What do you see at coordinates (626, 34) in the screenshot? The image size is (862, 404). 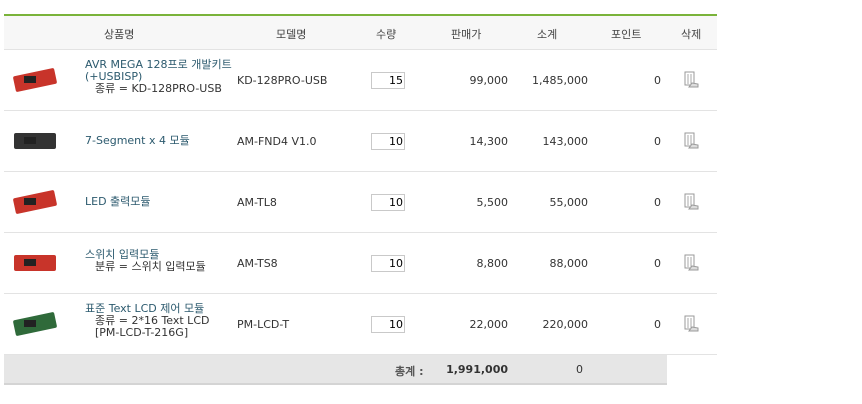 I see `header-points: 포인트` at bounding box center [626, 34].